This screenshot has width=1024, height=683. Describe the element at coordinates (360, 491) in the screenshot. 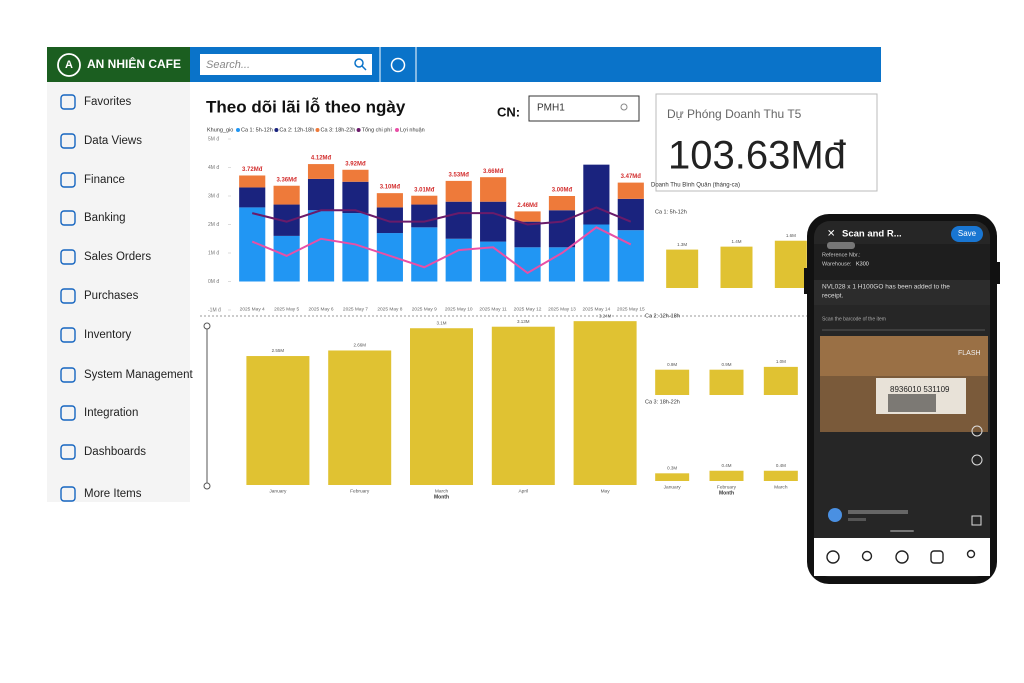

I see `x-tick-label: February` at that location.